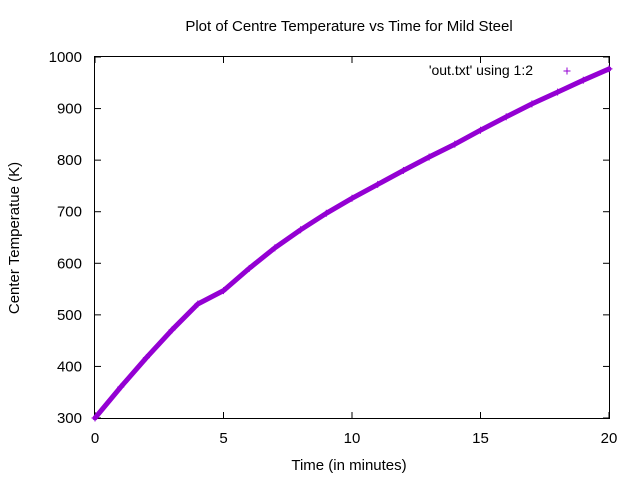  I want to click on y-axis-label: Center Temperatue (K), so click(14, 238).